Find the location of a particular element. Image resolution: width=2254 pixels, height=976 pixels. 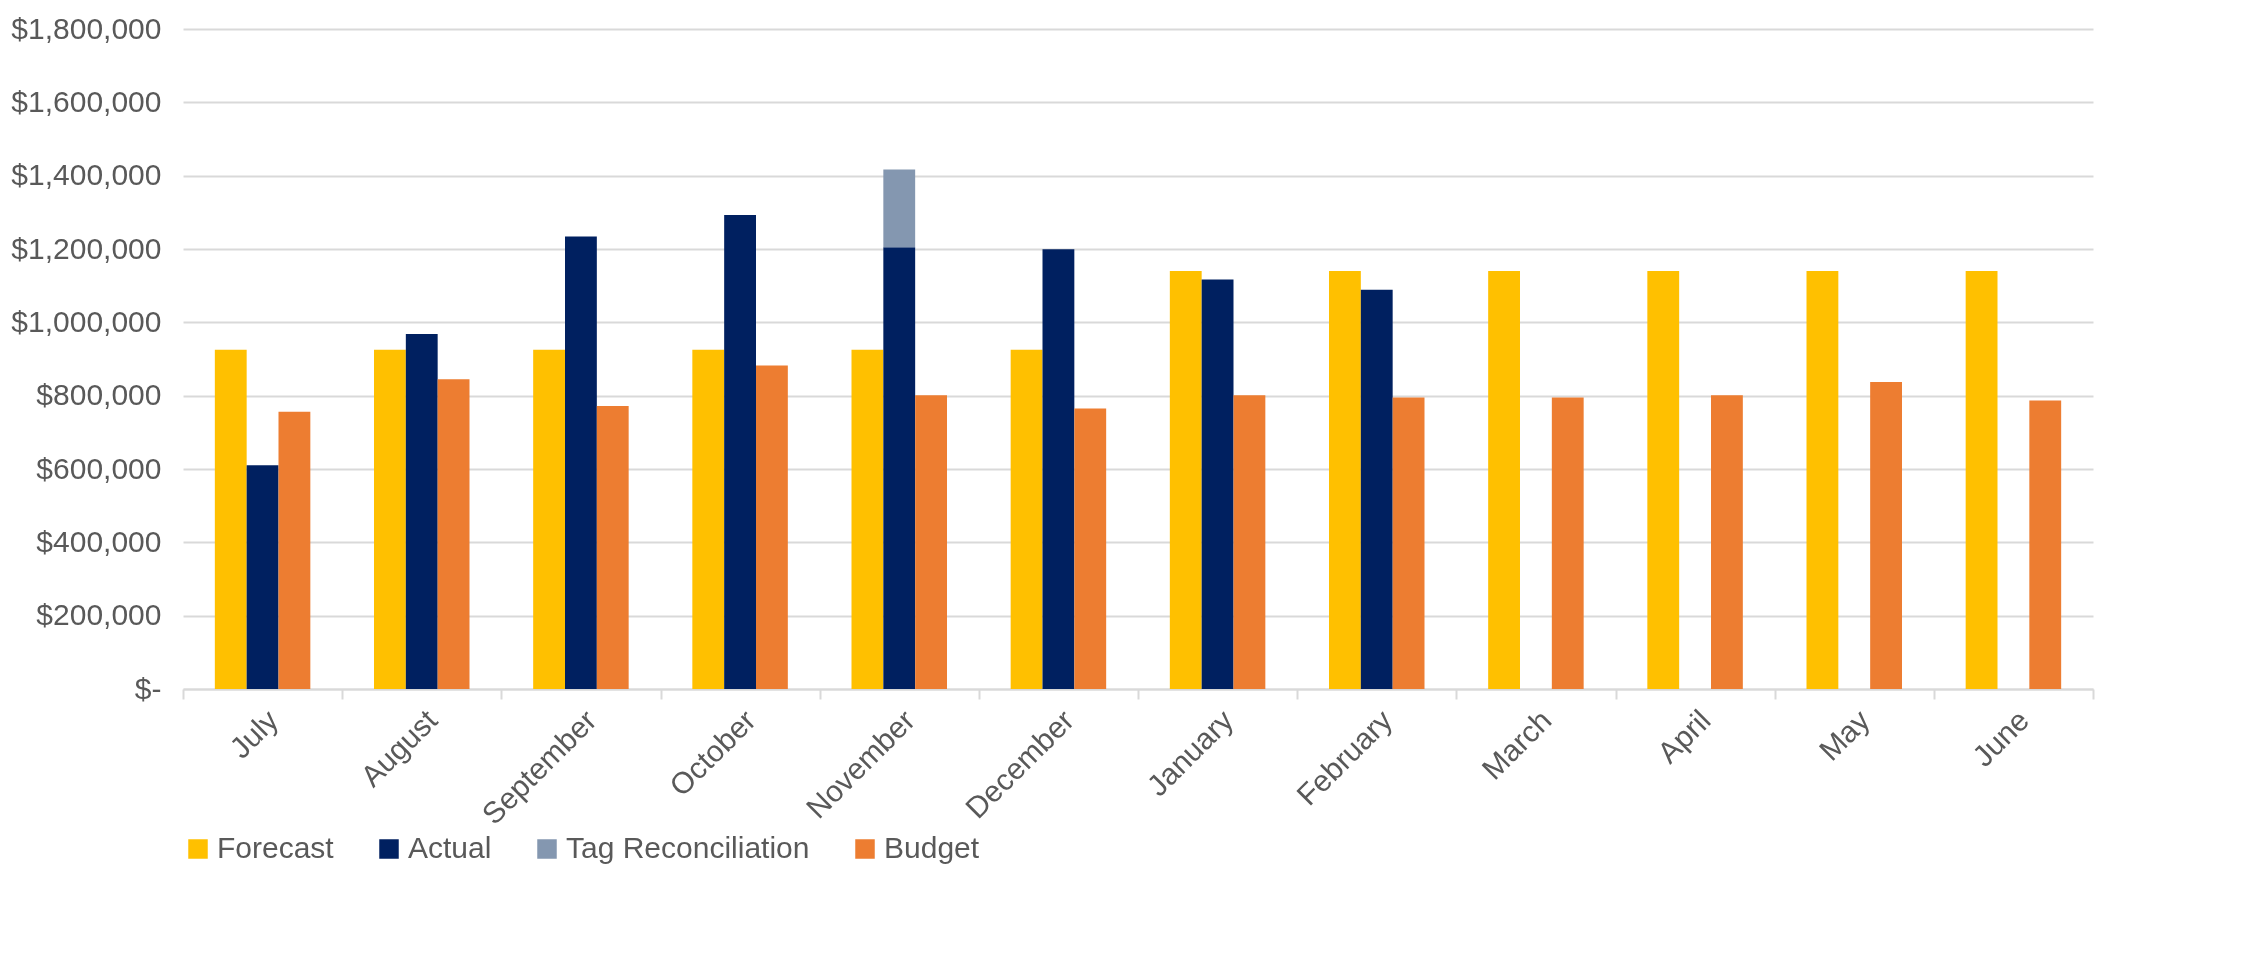

legend-label: Actual is located at coordinates (450, 847).